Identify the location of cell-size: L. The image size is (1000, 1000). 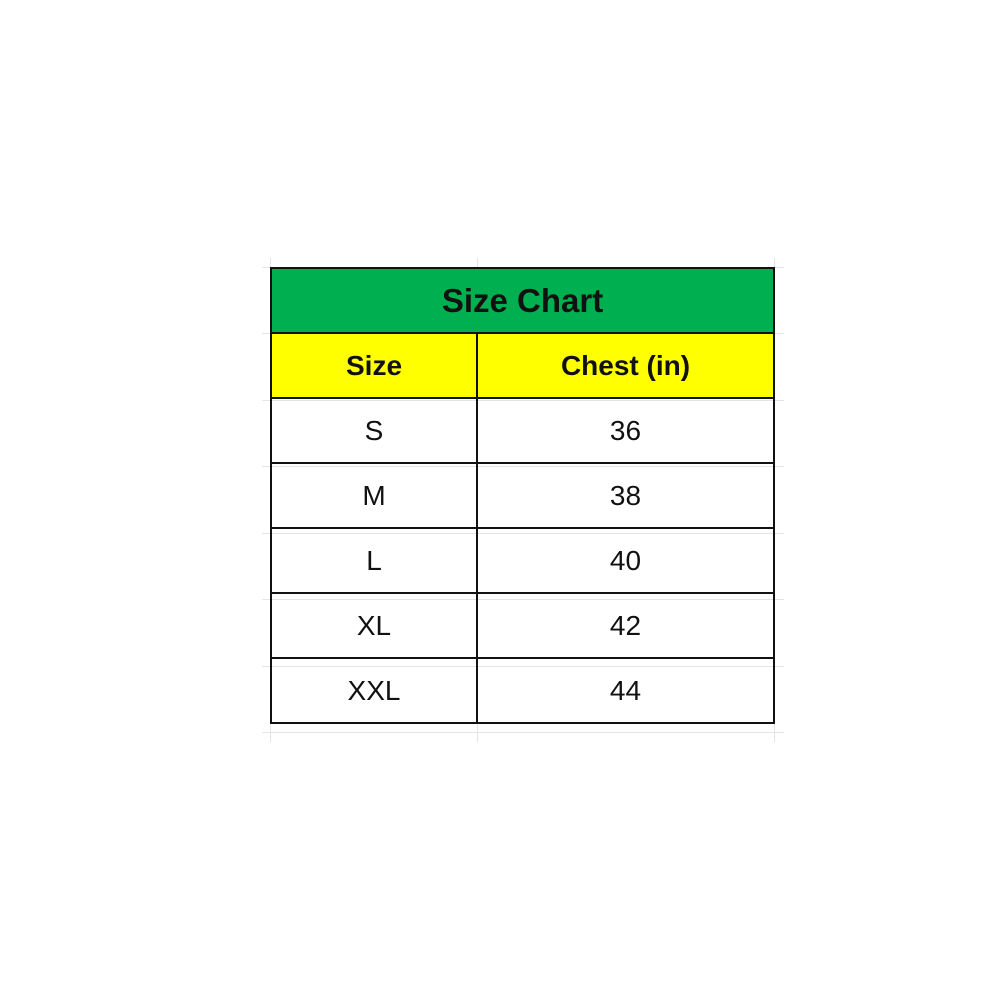
(374, 560).